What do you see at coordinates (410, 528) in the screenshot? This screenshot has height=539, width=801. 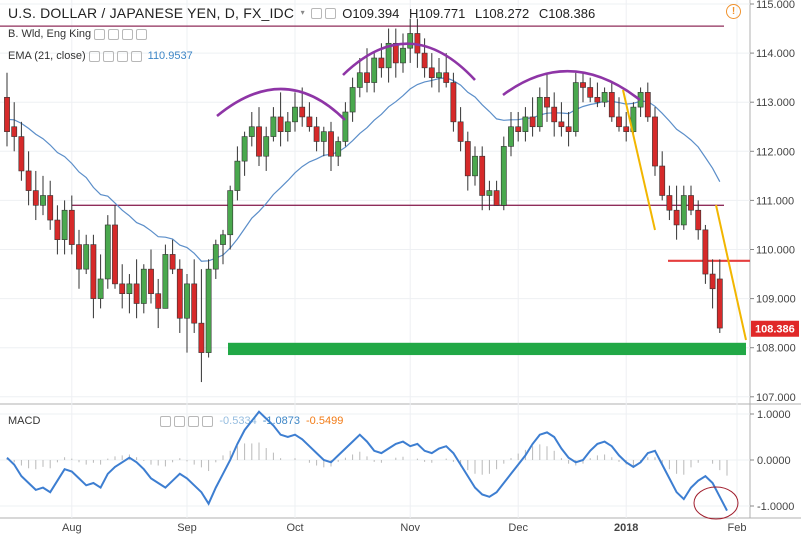 I see `time-tick-label: Nov` at bounding box center [410, 528].